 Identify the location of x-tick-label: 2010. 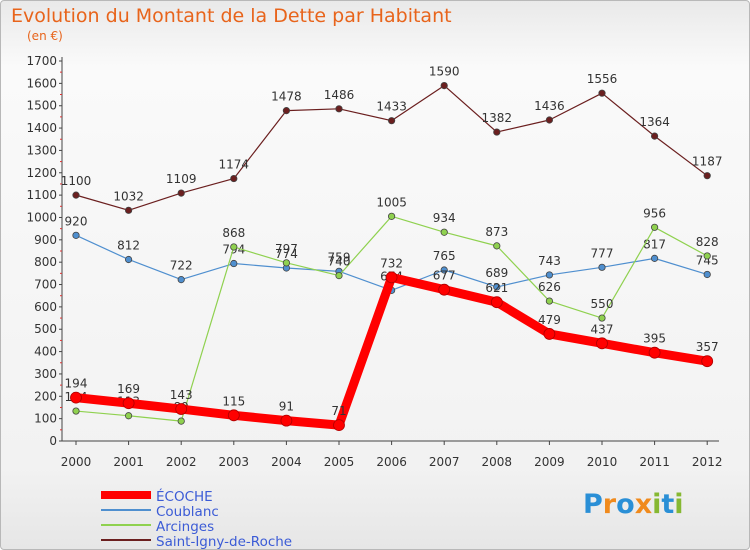
(602, 462).